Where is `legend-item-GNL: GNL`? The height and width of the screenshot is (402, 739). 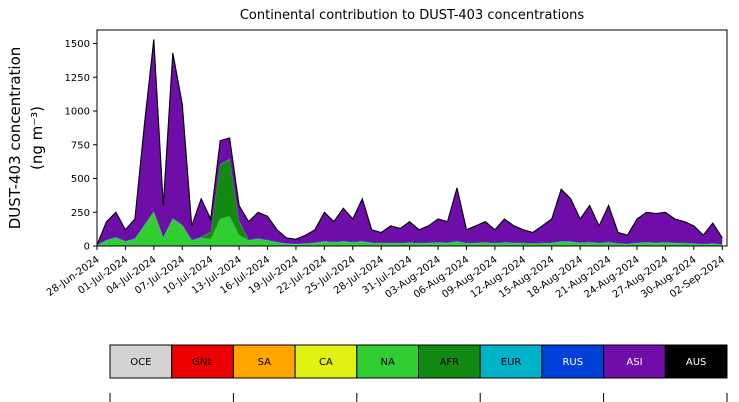
legend-item-GNL: GNL is located at coordinates (202, 361).